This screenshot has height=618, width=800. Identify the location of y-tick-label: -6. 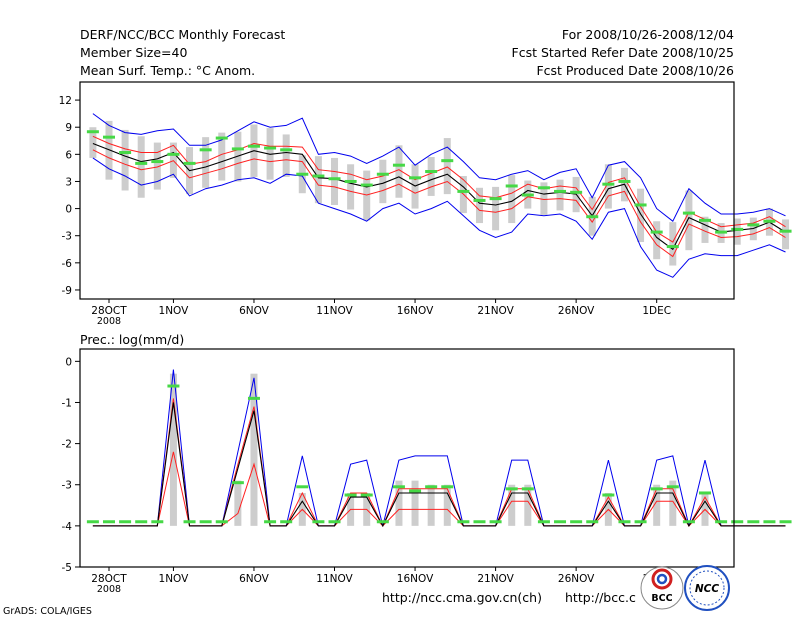
(67, 264).